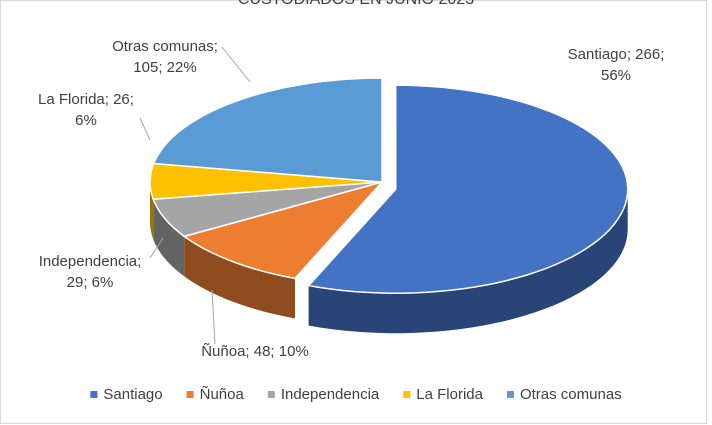 This screenshot has width=712, height=425. What do you see at coordinates (165, 46) in the screenshot?
I see `data-label: Otras comunas;` at bounding box center [165, 46].